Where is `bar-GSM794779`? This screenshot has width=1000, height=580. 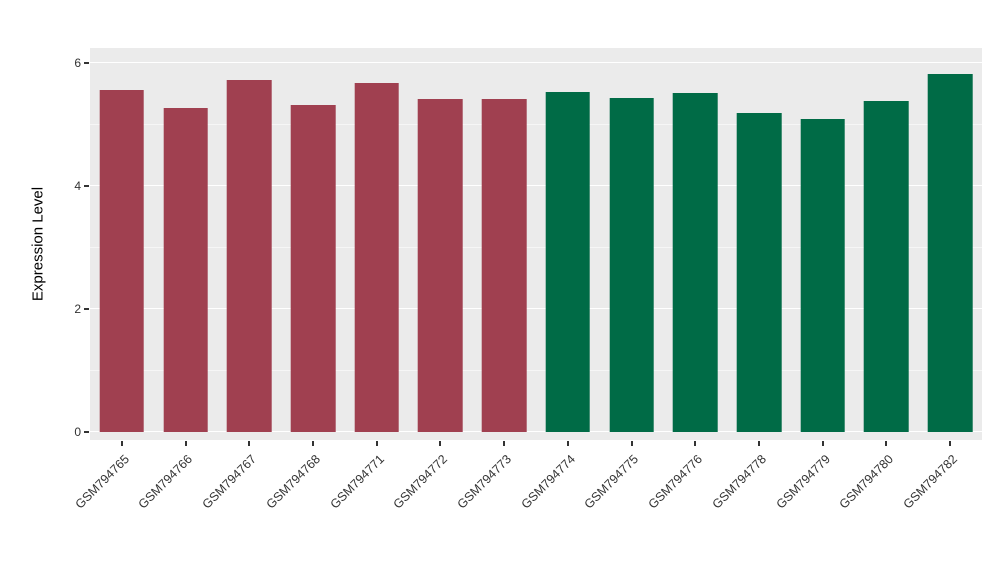 bar-GSM794779 is located at coordinates (822, 275).